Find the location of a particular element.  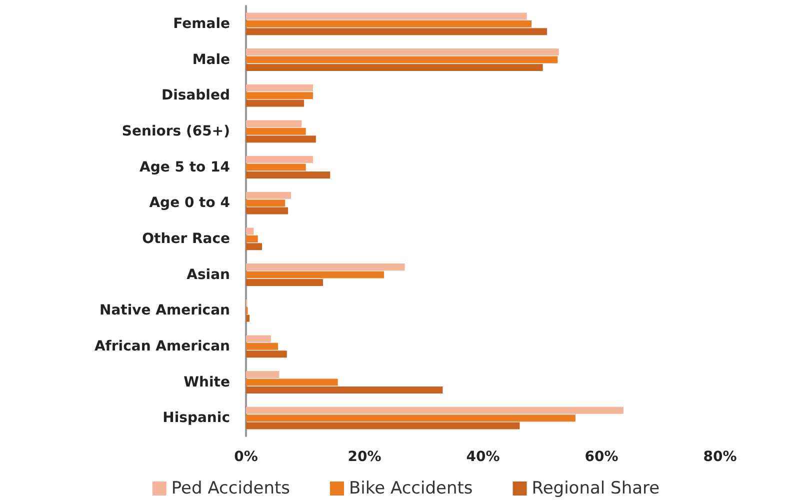

x-tick-label: 80% is located at coordinates (720, 457).